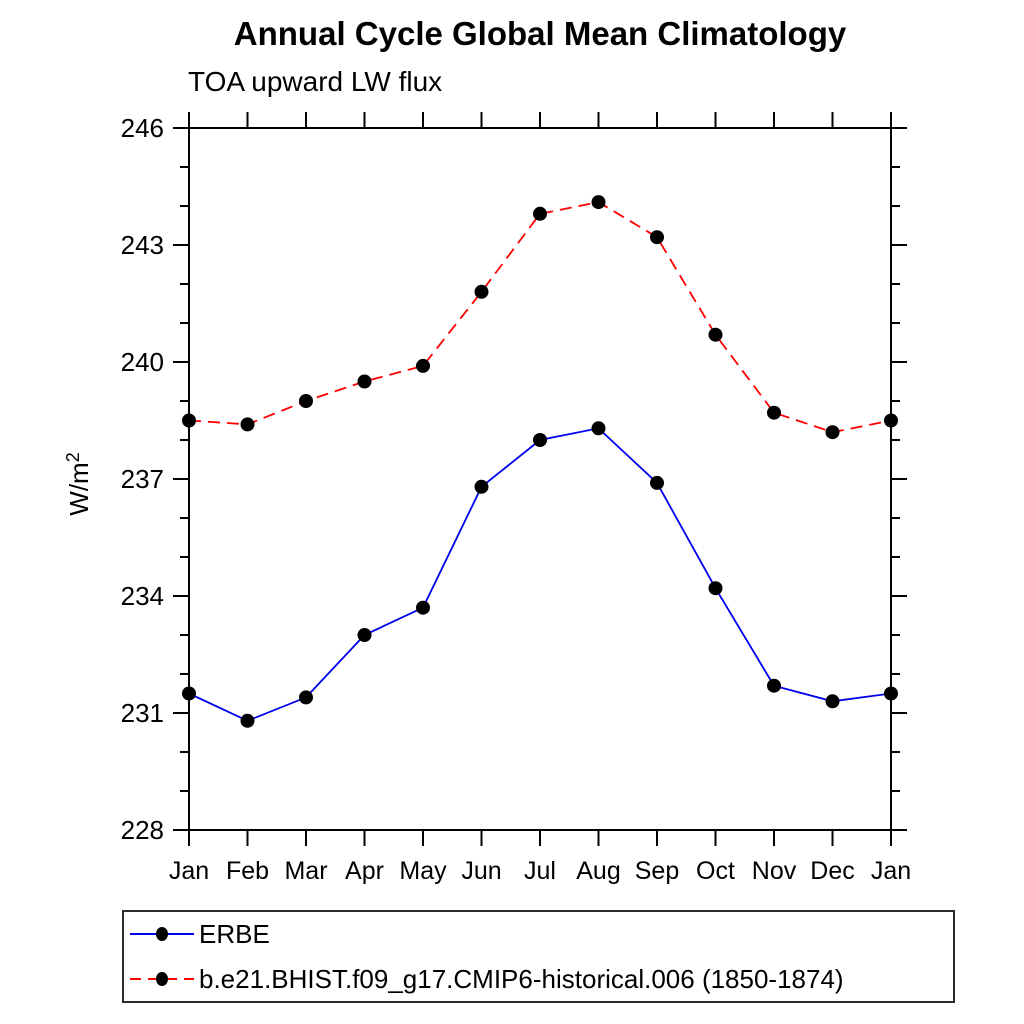 The width and height of the screenshot is (1024, 1024). I want to click on x-tick-label: Dec, so click(832, 871).